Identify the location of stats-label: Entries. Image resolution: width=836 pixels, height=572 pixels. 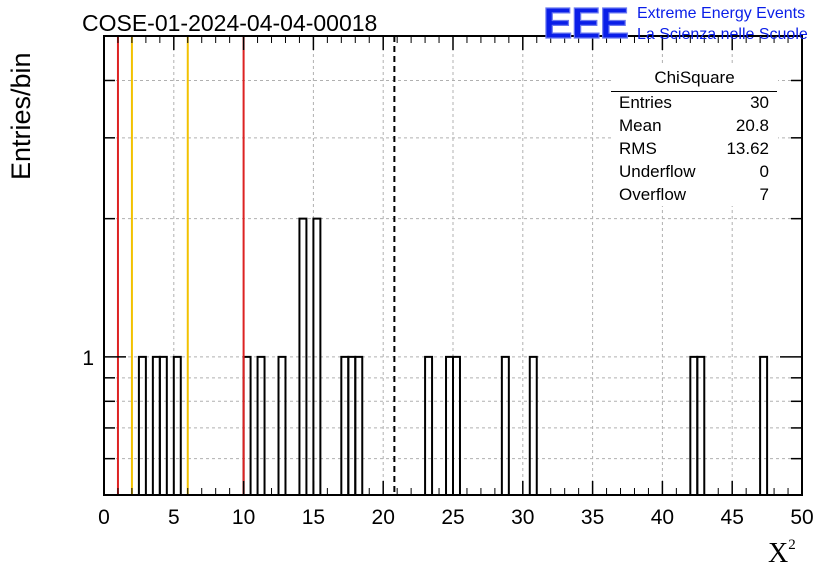
(645, 102).